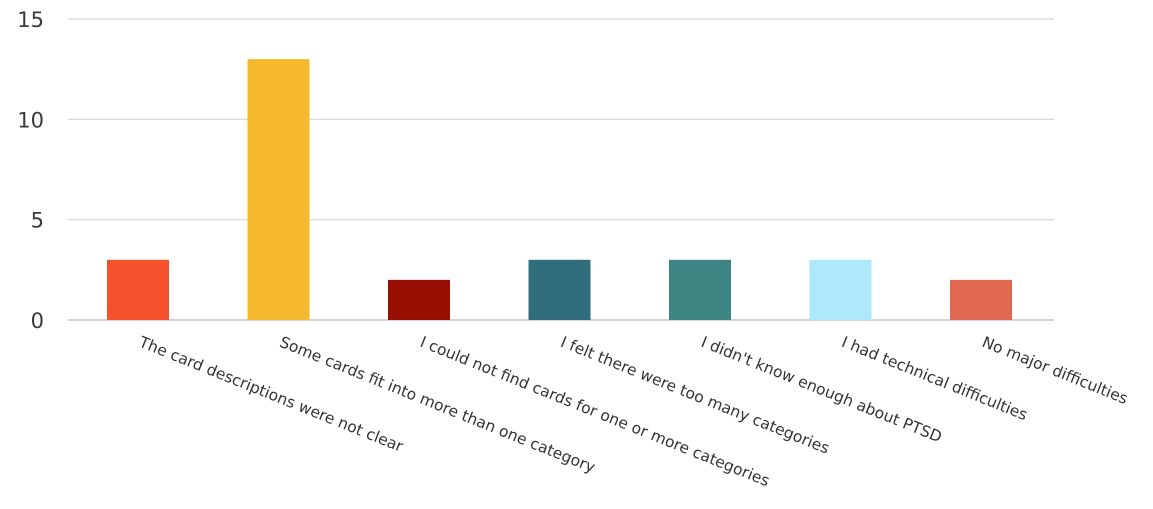 The image size is (1153, 509). What do you see at coordinates (695, 395) in the screenshot?
I see `x-tick-label: I felt there were too many categories` at bounding box center [695, 395].